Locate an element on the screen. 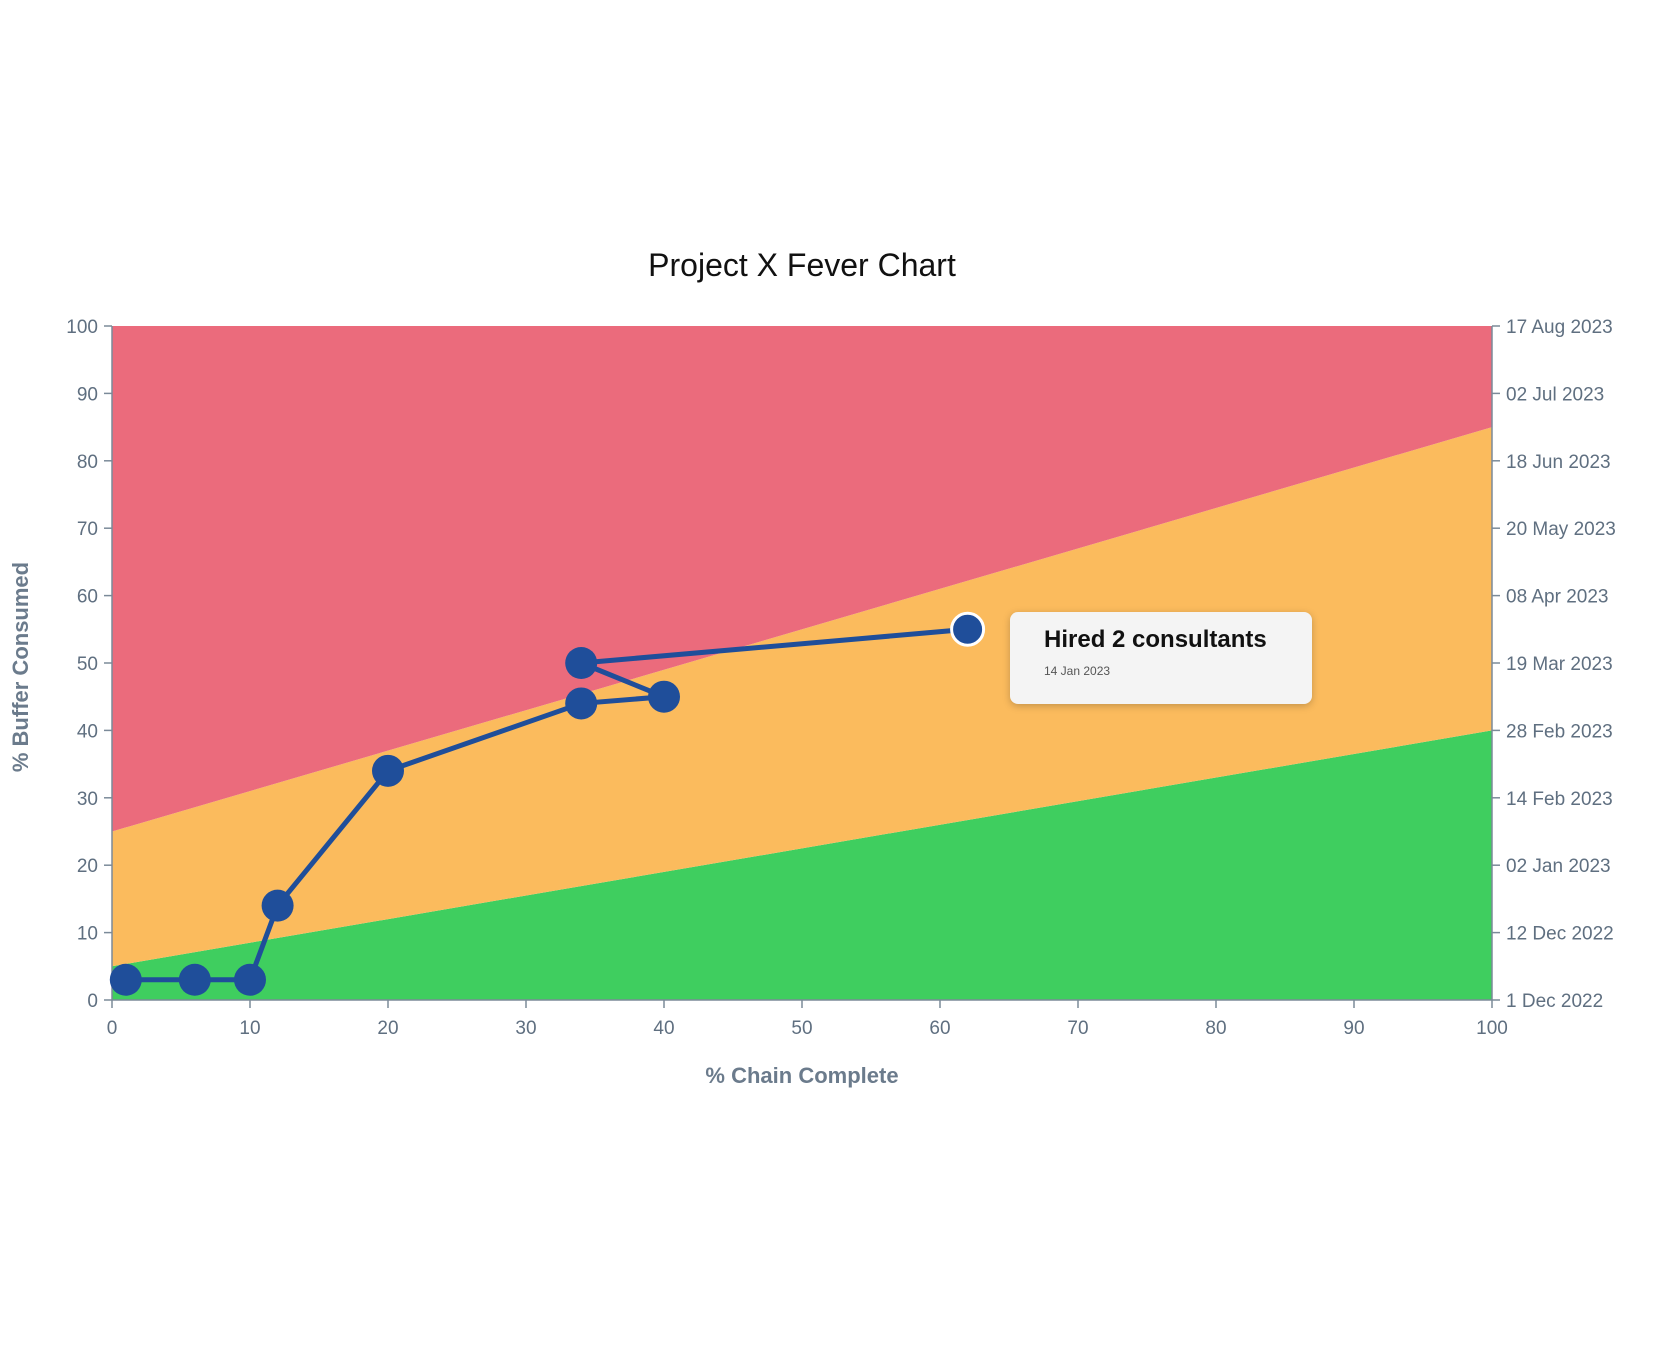 The height and width of the screenshot is (1360, 1672). highlighted-data-point is located at coordinates (968, 629).